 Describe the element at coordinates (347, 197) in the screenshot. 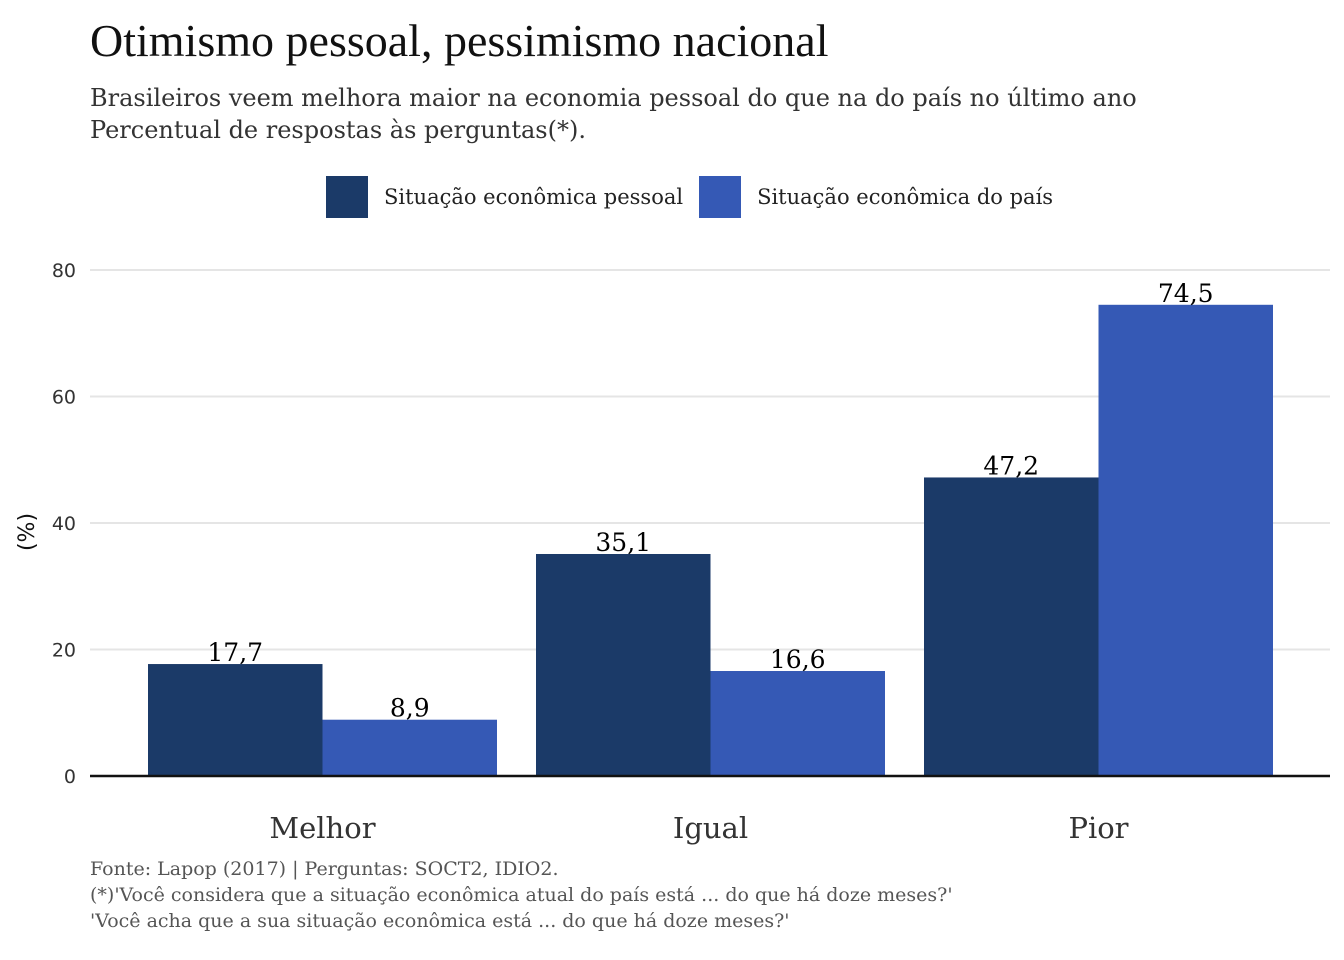

I see `legend-swatch-pessoal` at that location.